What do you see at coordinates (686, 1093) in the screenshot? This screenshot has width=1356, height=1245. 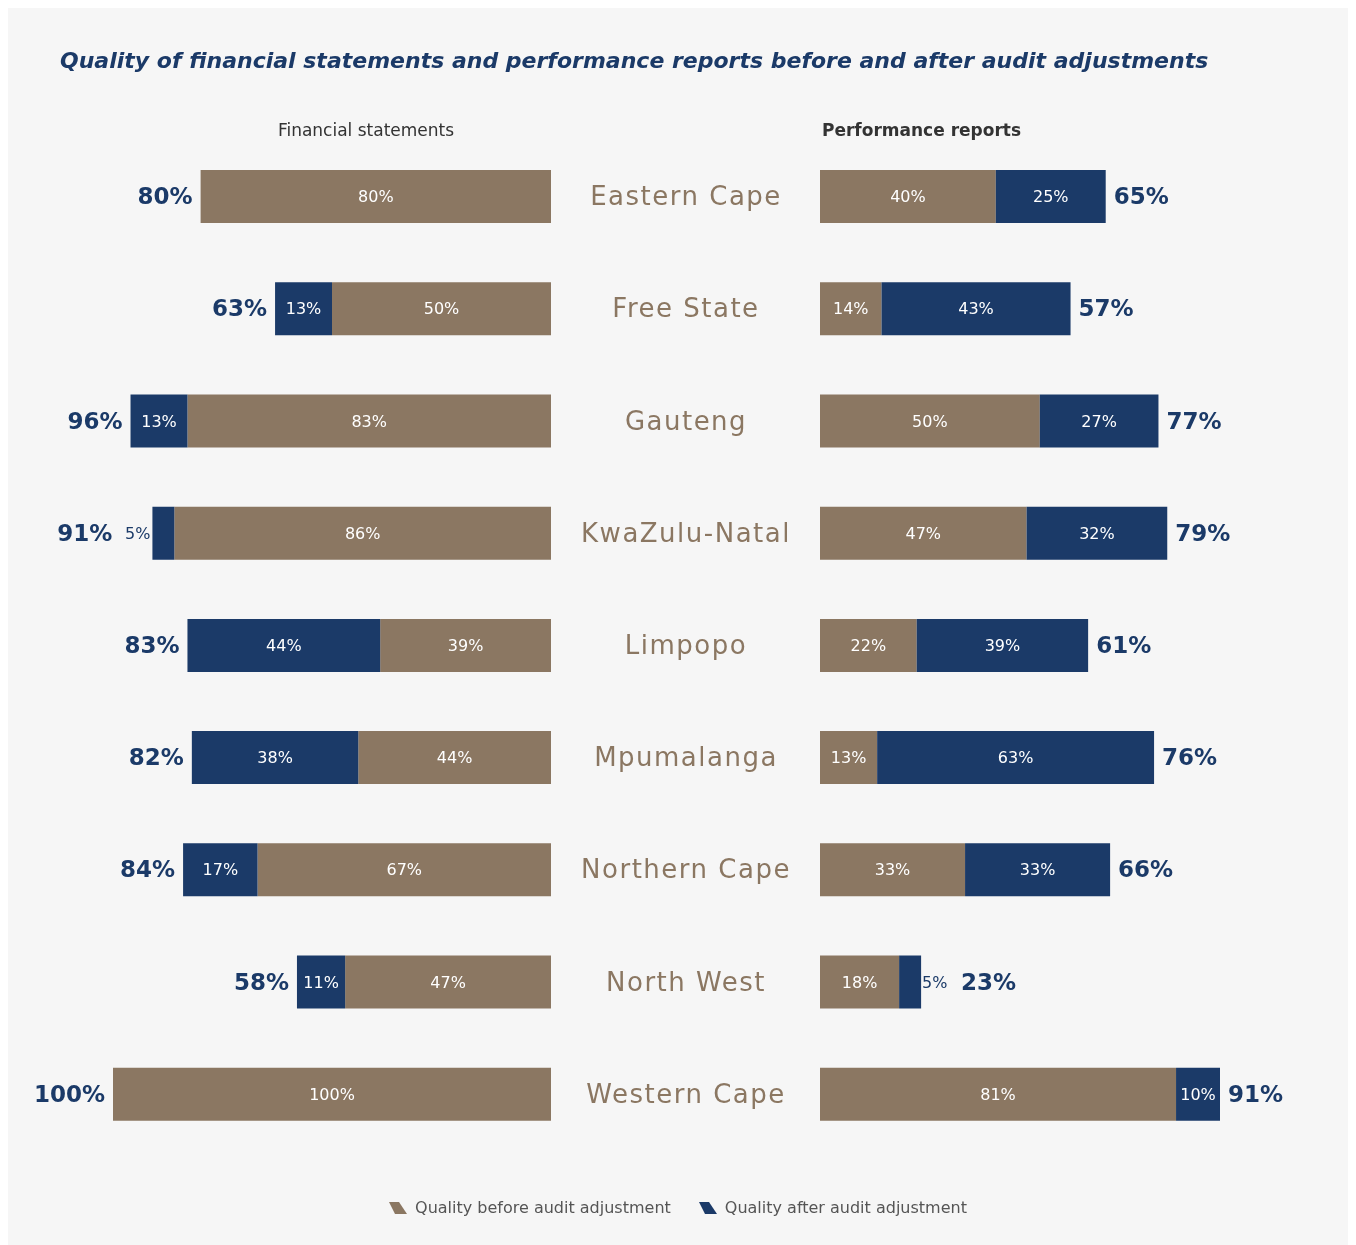 I see `y-tick-label: Western Cape` at bounding box center [686, 1093].